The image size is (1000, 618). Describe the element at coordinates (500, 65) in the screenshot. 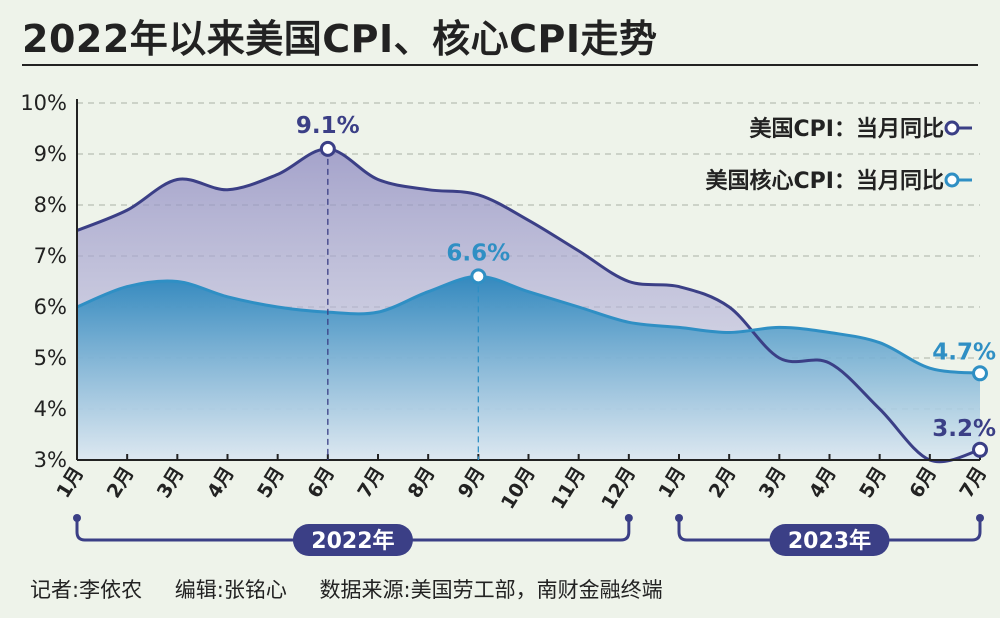

I see `title-rule` at that location.